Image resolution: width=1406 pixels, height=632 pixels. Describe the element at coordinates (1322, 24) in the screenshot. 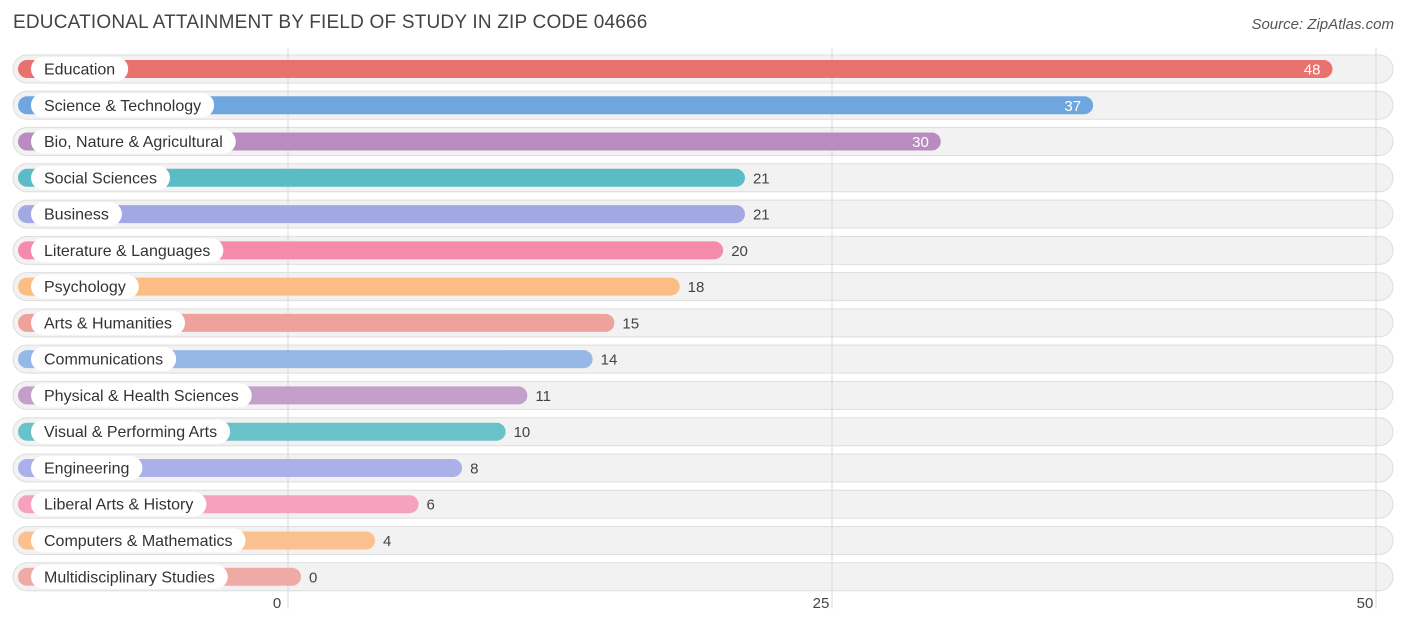

I see `source-label: Source: ZipAtlas.com` at that location.